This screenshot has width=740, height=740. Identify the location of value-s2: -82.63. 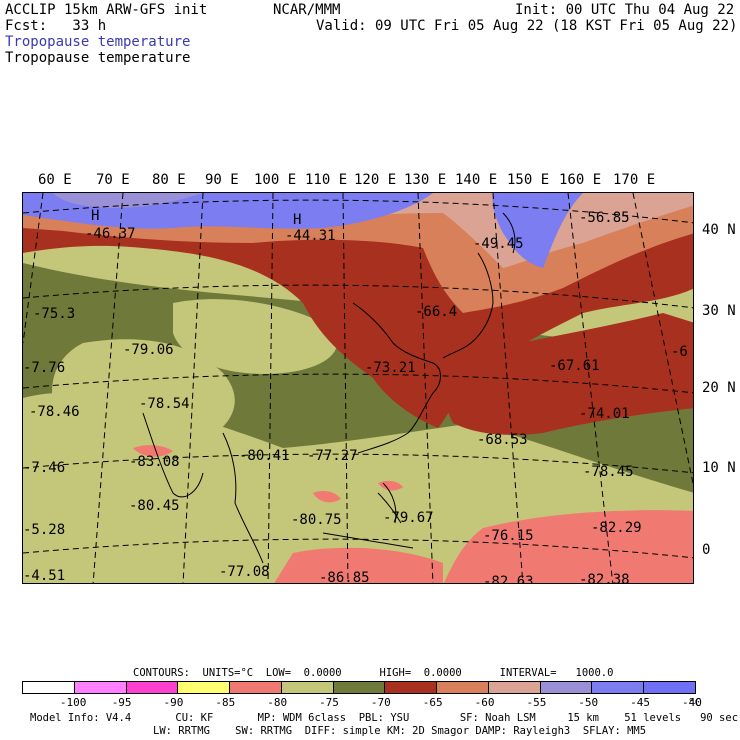
(508, 579).